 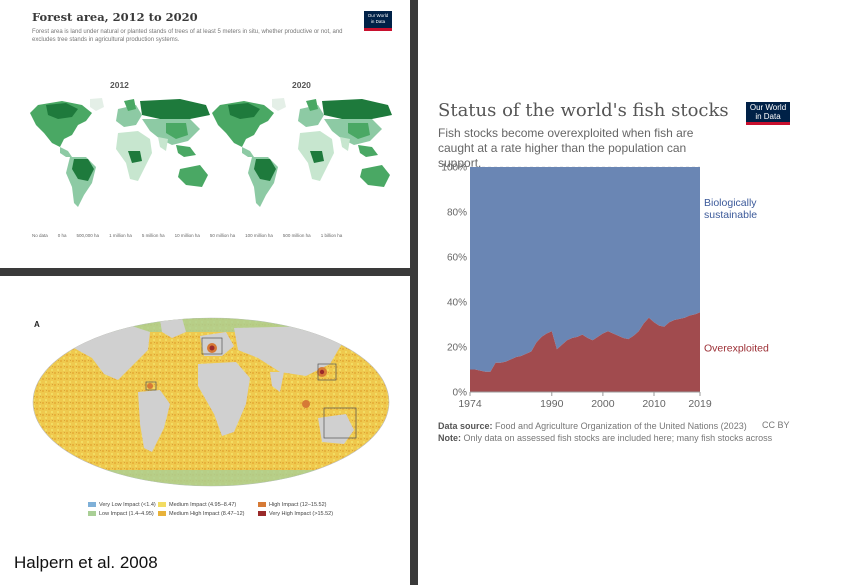 I want to click on vertical-divider, so click(x=414, y=292).